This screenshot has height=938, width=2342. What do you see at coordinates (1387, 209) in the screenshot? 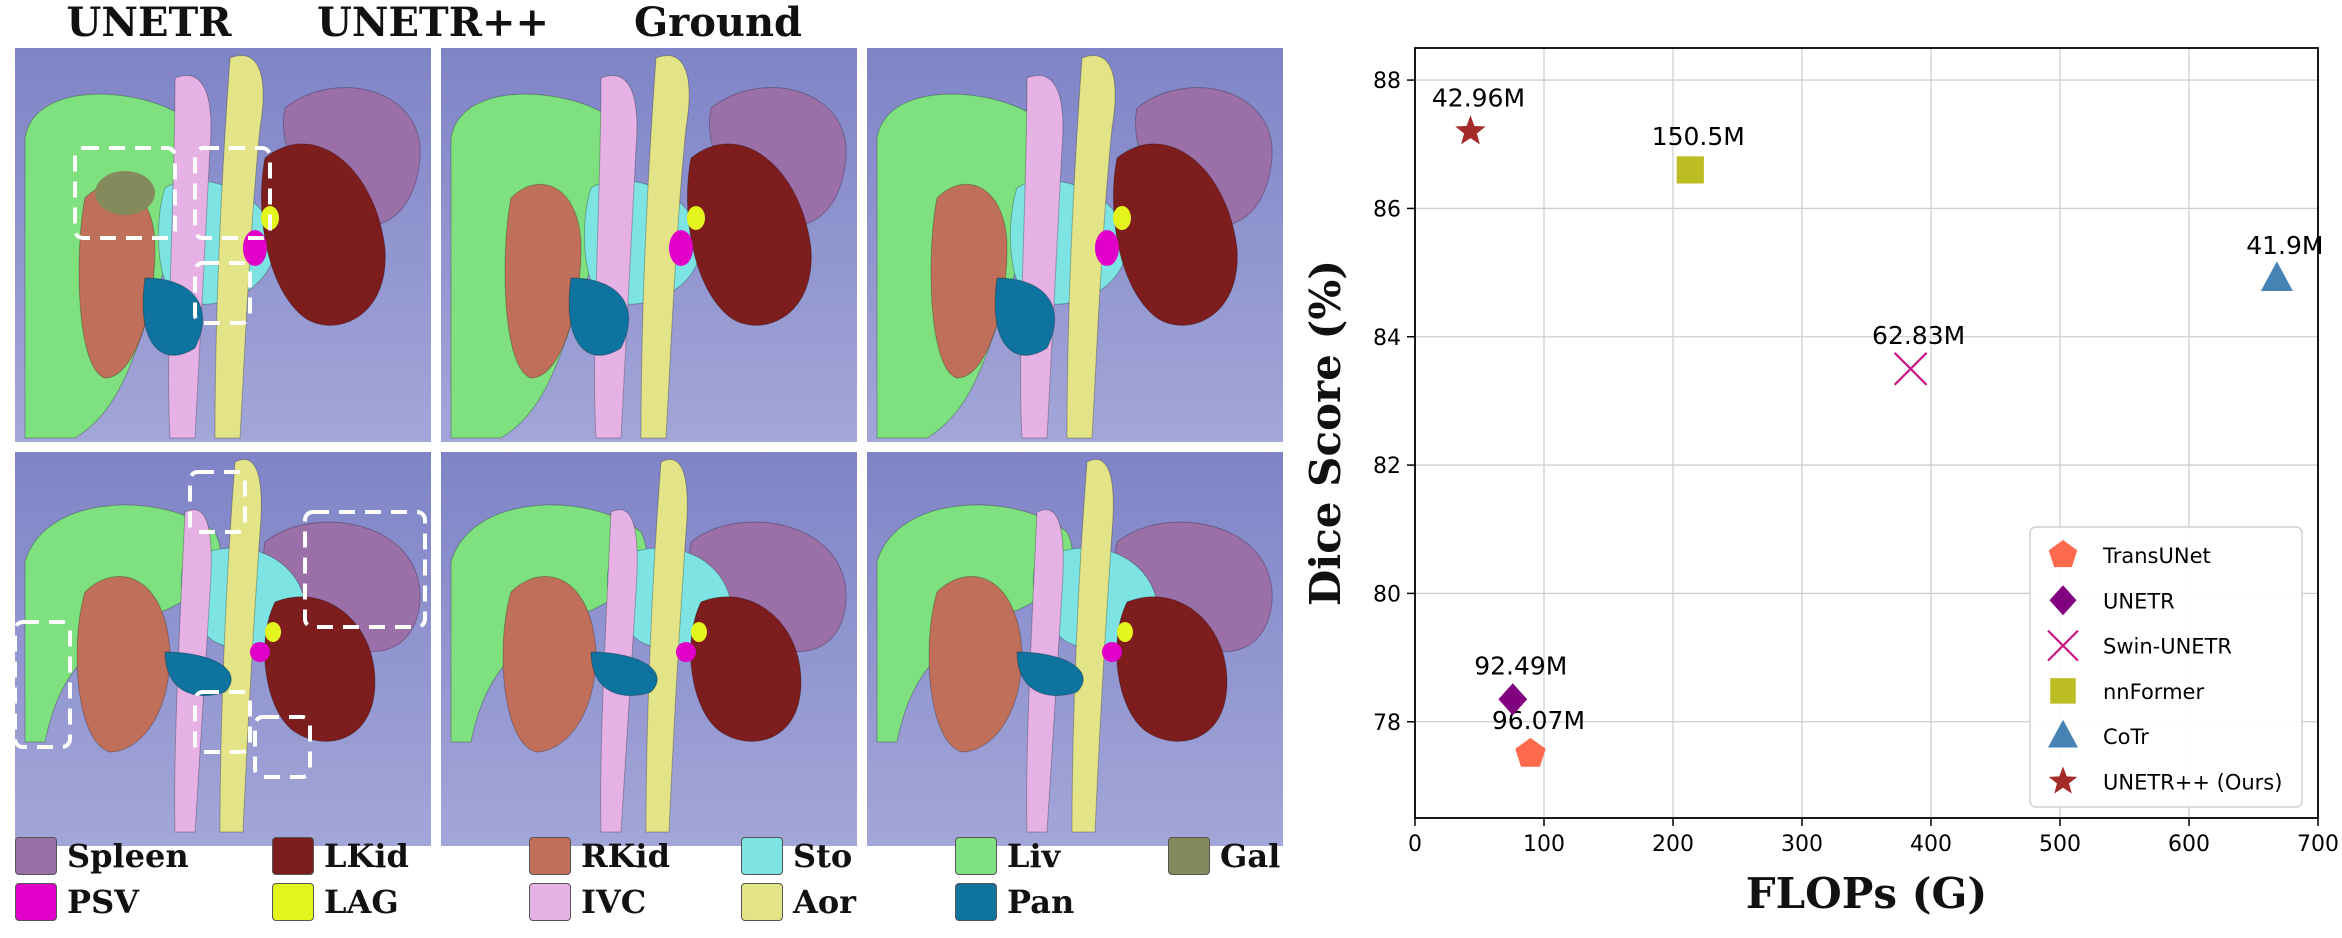
I see `y-tick-label: 86` at bounding box center [1387, 209].